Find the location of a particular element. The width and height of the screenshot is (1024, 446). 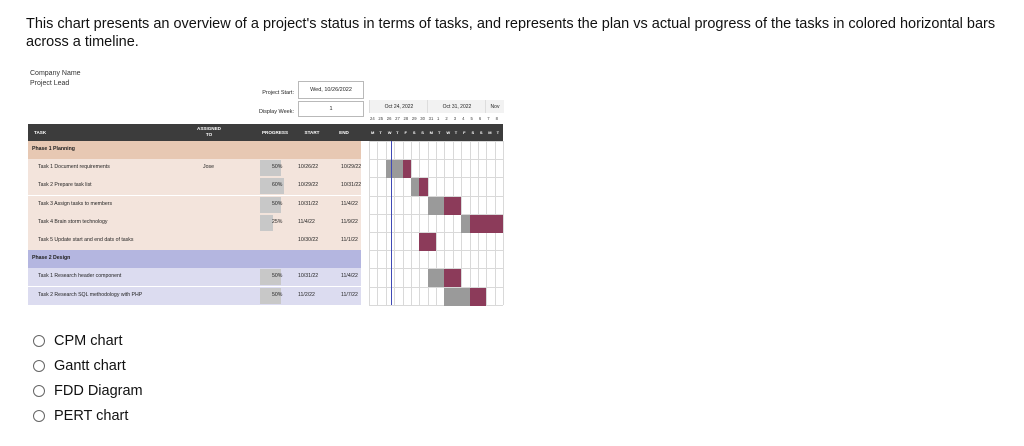

company-name: Company Name is located at coordinates (55, 73).